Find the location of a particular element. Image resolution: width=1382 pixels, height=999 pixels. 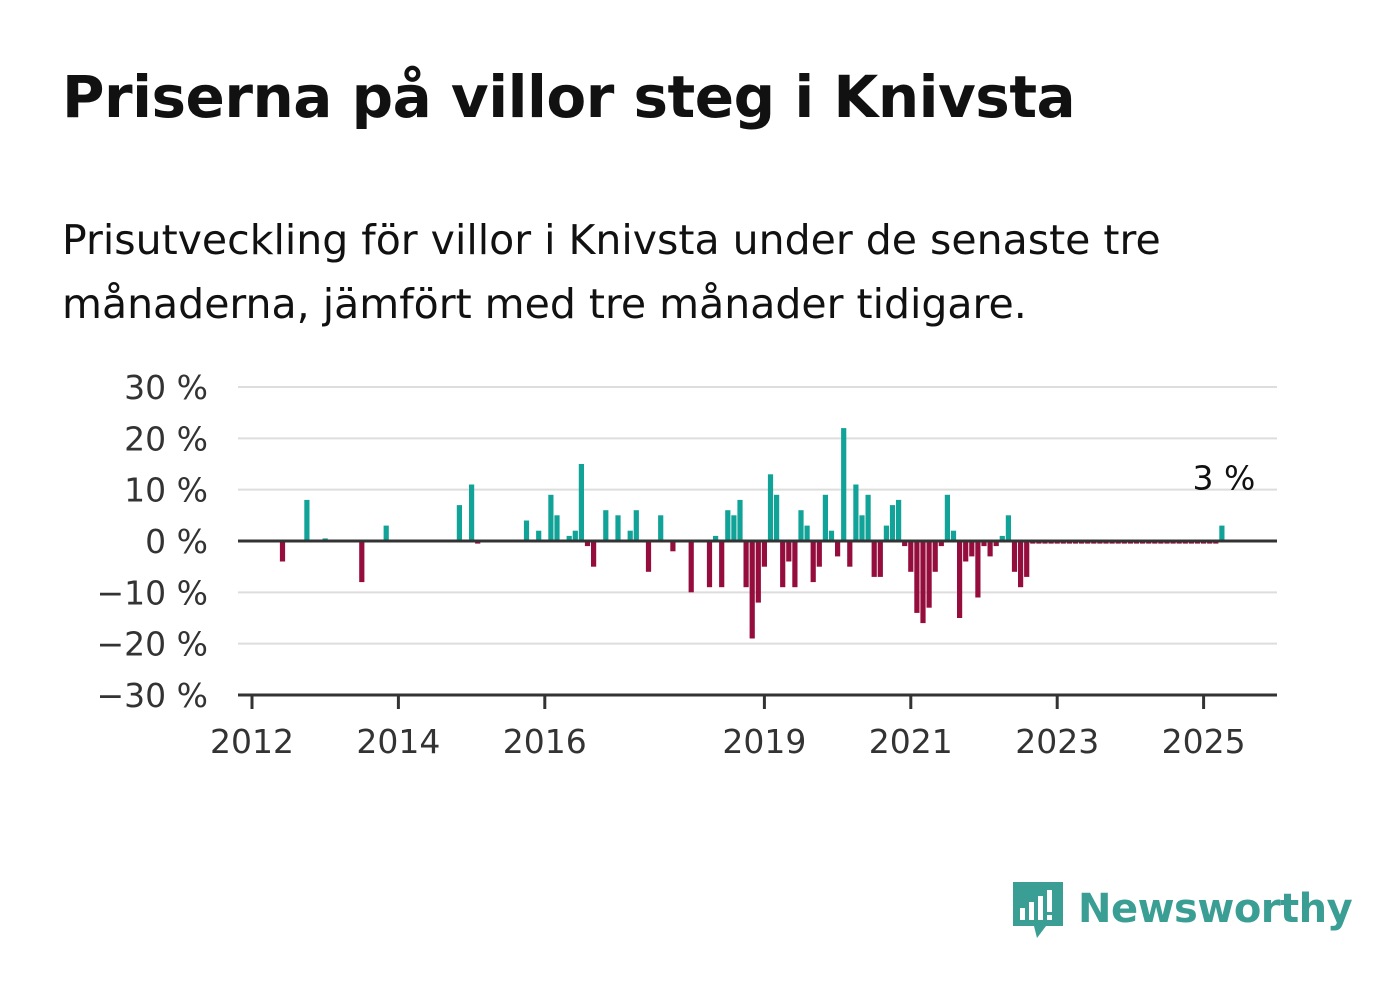

brand-name: Newsworthy is located at coordinates (1215, 909).